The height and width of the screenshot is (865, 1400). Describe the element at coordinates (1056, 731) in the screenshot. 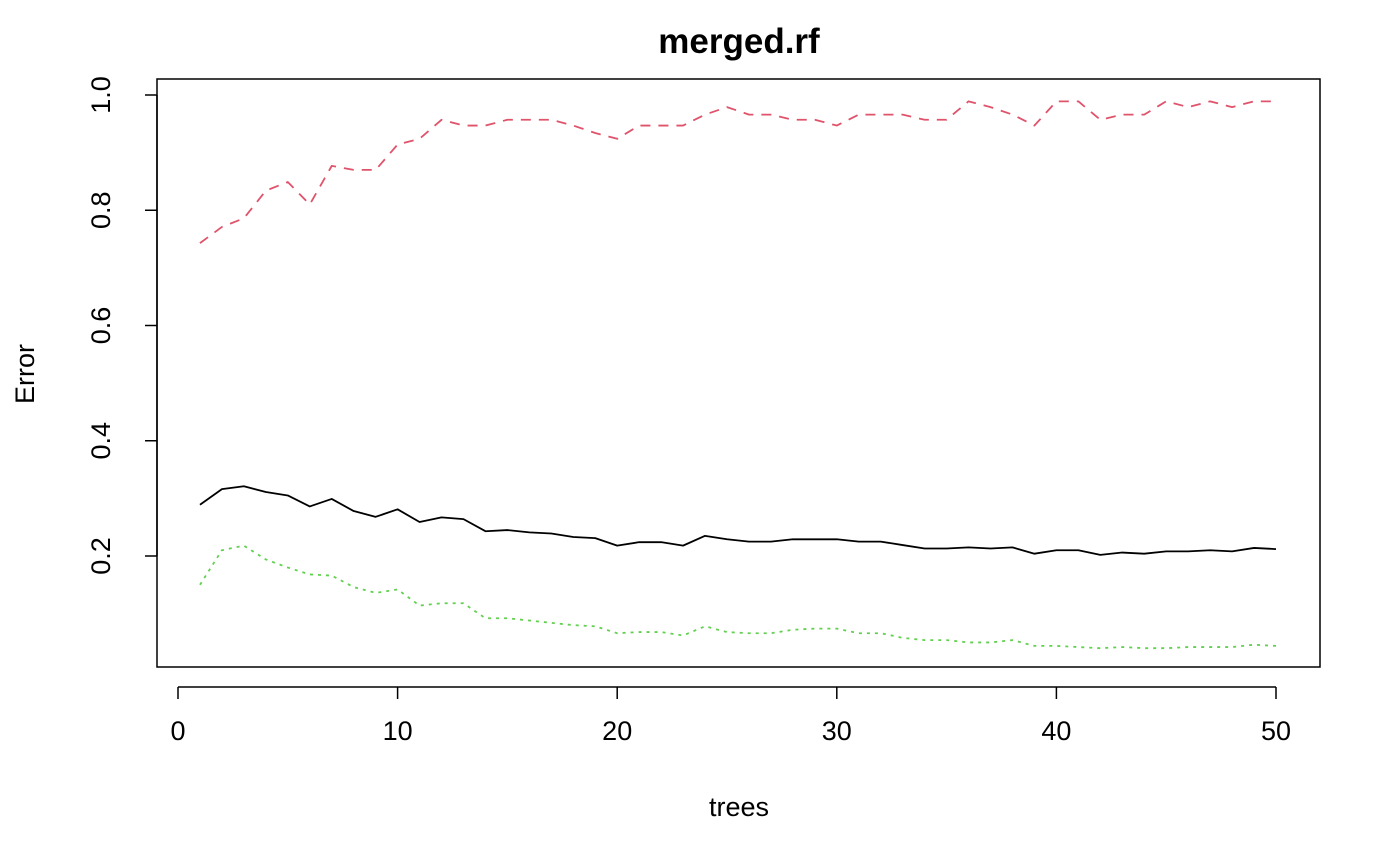

I see `x-tick-label: 40` at that location.